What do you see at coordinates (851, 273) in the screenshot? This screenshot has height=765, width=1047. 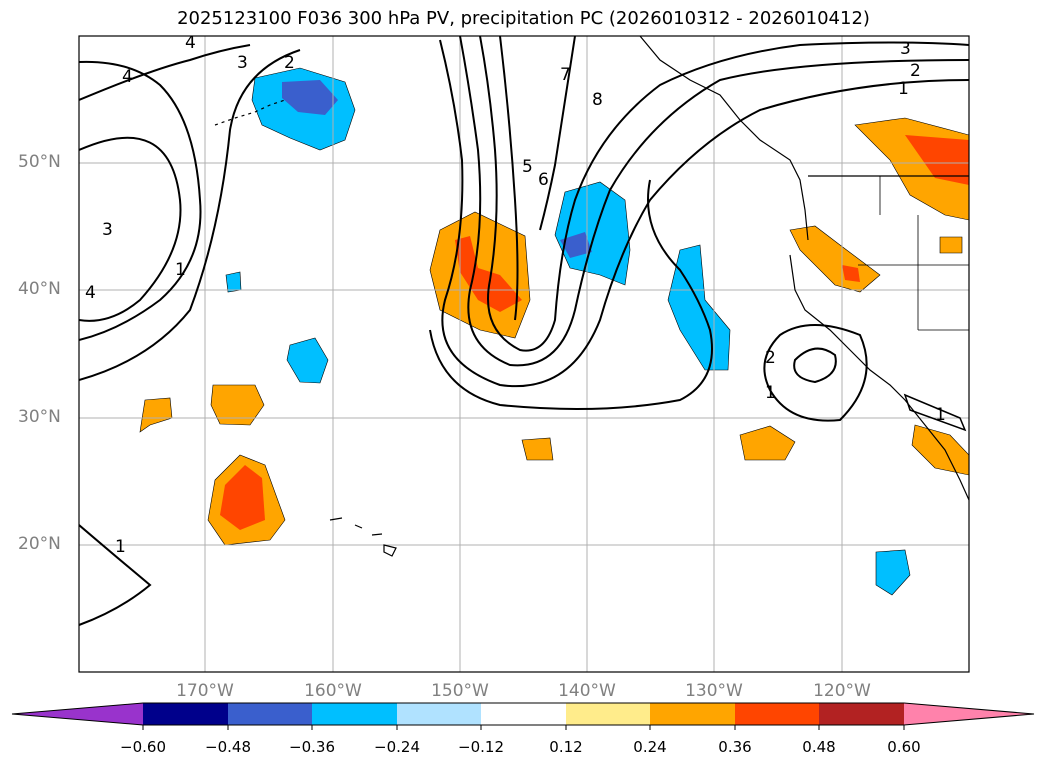 I see `pos-anomaly-coast-1-core` at bounding box center [851, 273].